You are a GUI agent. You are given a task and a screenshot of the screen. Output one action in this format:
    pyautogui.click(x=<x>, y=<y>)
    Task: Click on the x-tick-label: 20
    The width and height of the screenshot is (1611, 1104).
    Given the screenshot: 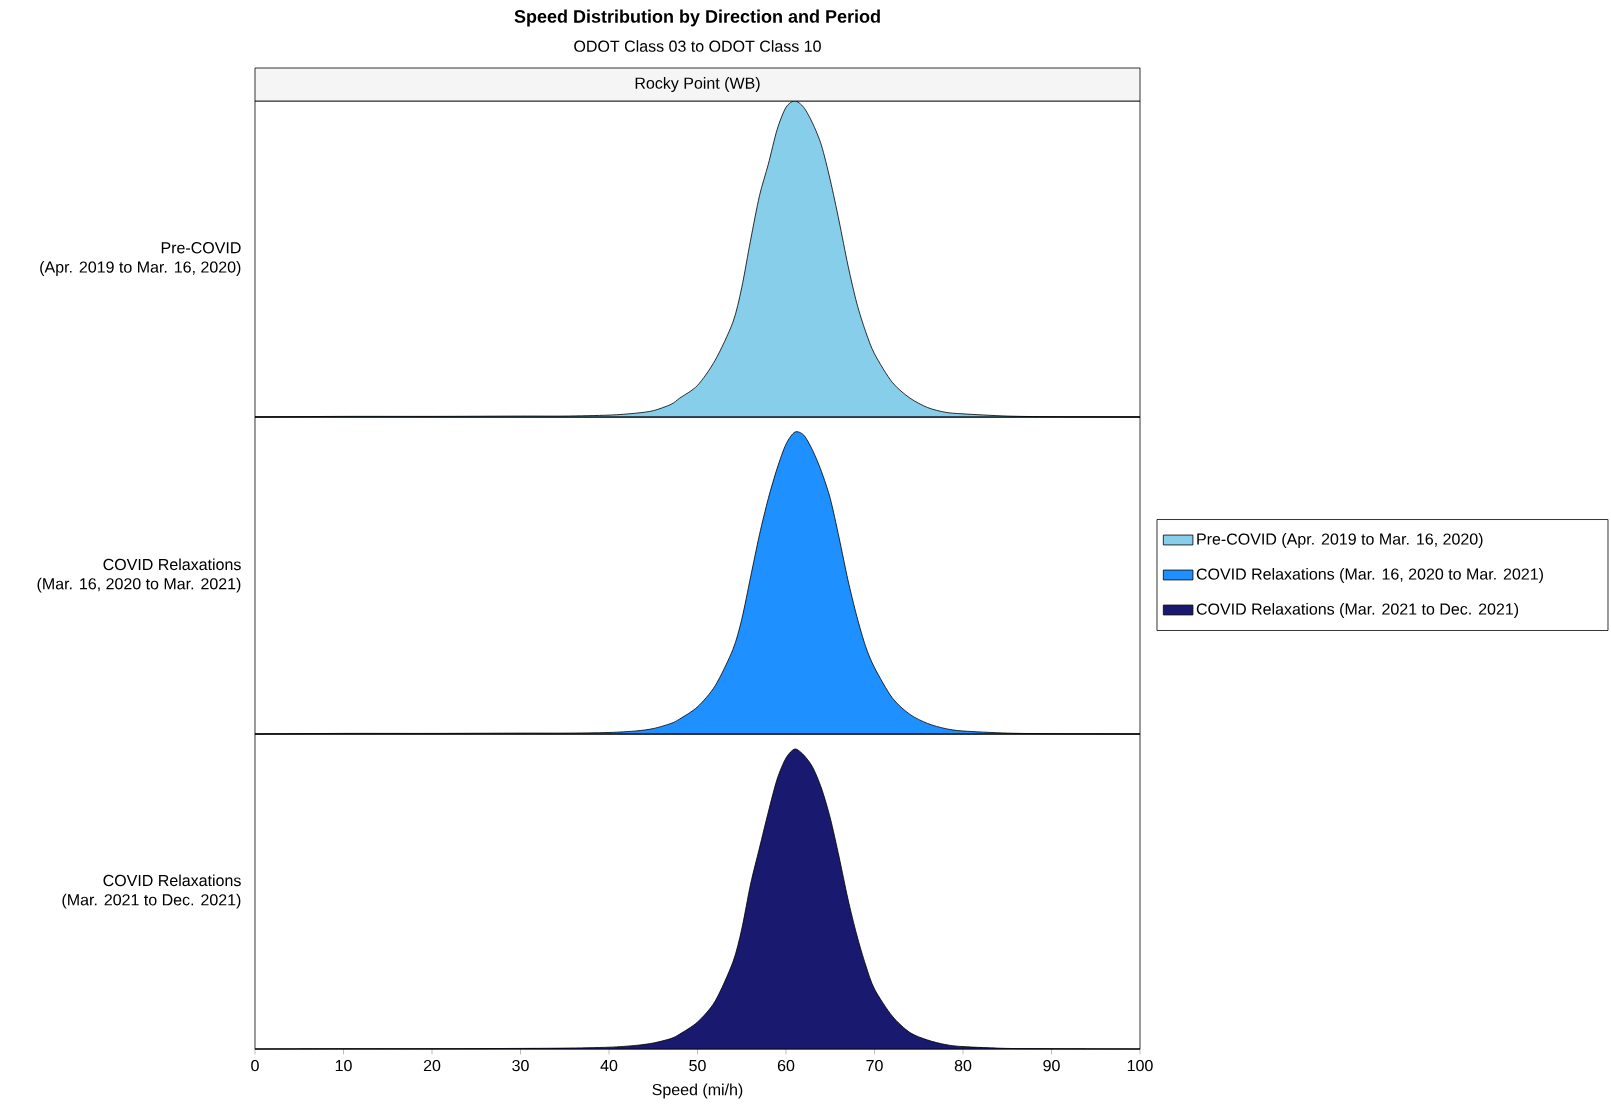 What is the action you would take?
    pyautogui.click(x=432, y=1065)
    